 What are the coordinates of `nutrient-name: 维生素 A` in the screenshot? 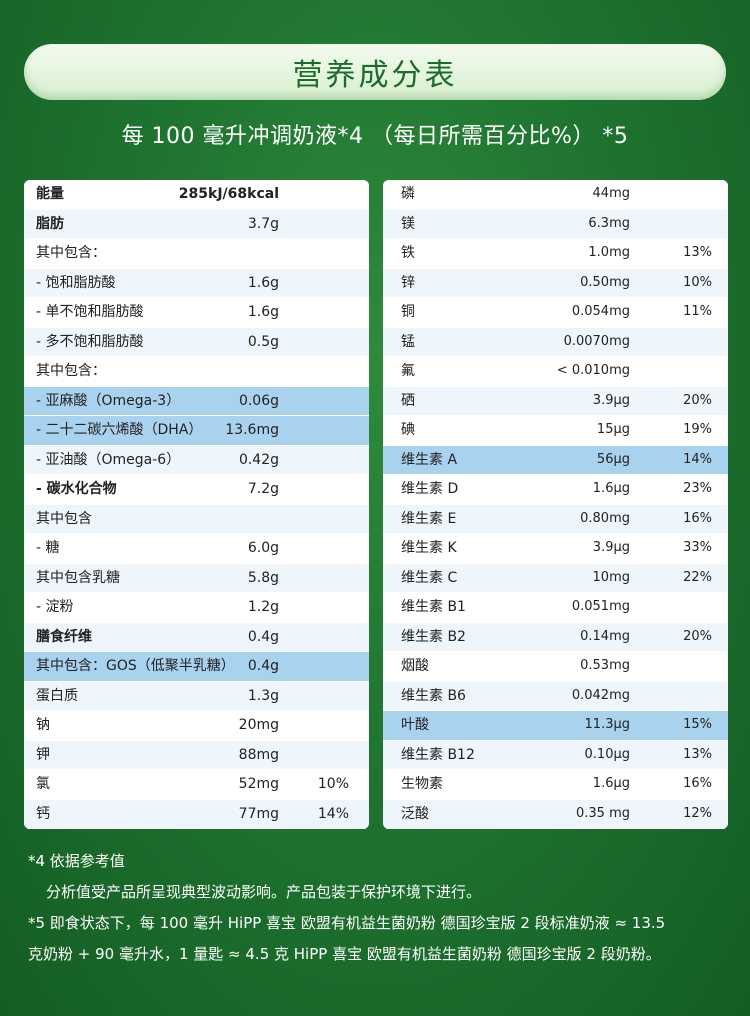 It's located at (429, 459).